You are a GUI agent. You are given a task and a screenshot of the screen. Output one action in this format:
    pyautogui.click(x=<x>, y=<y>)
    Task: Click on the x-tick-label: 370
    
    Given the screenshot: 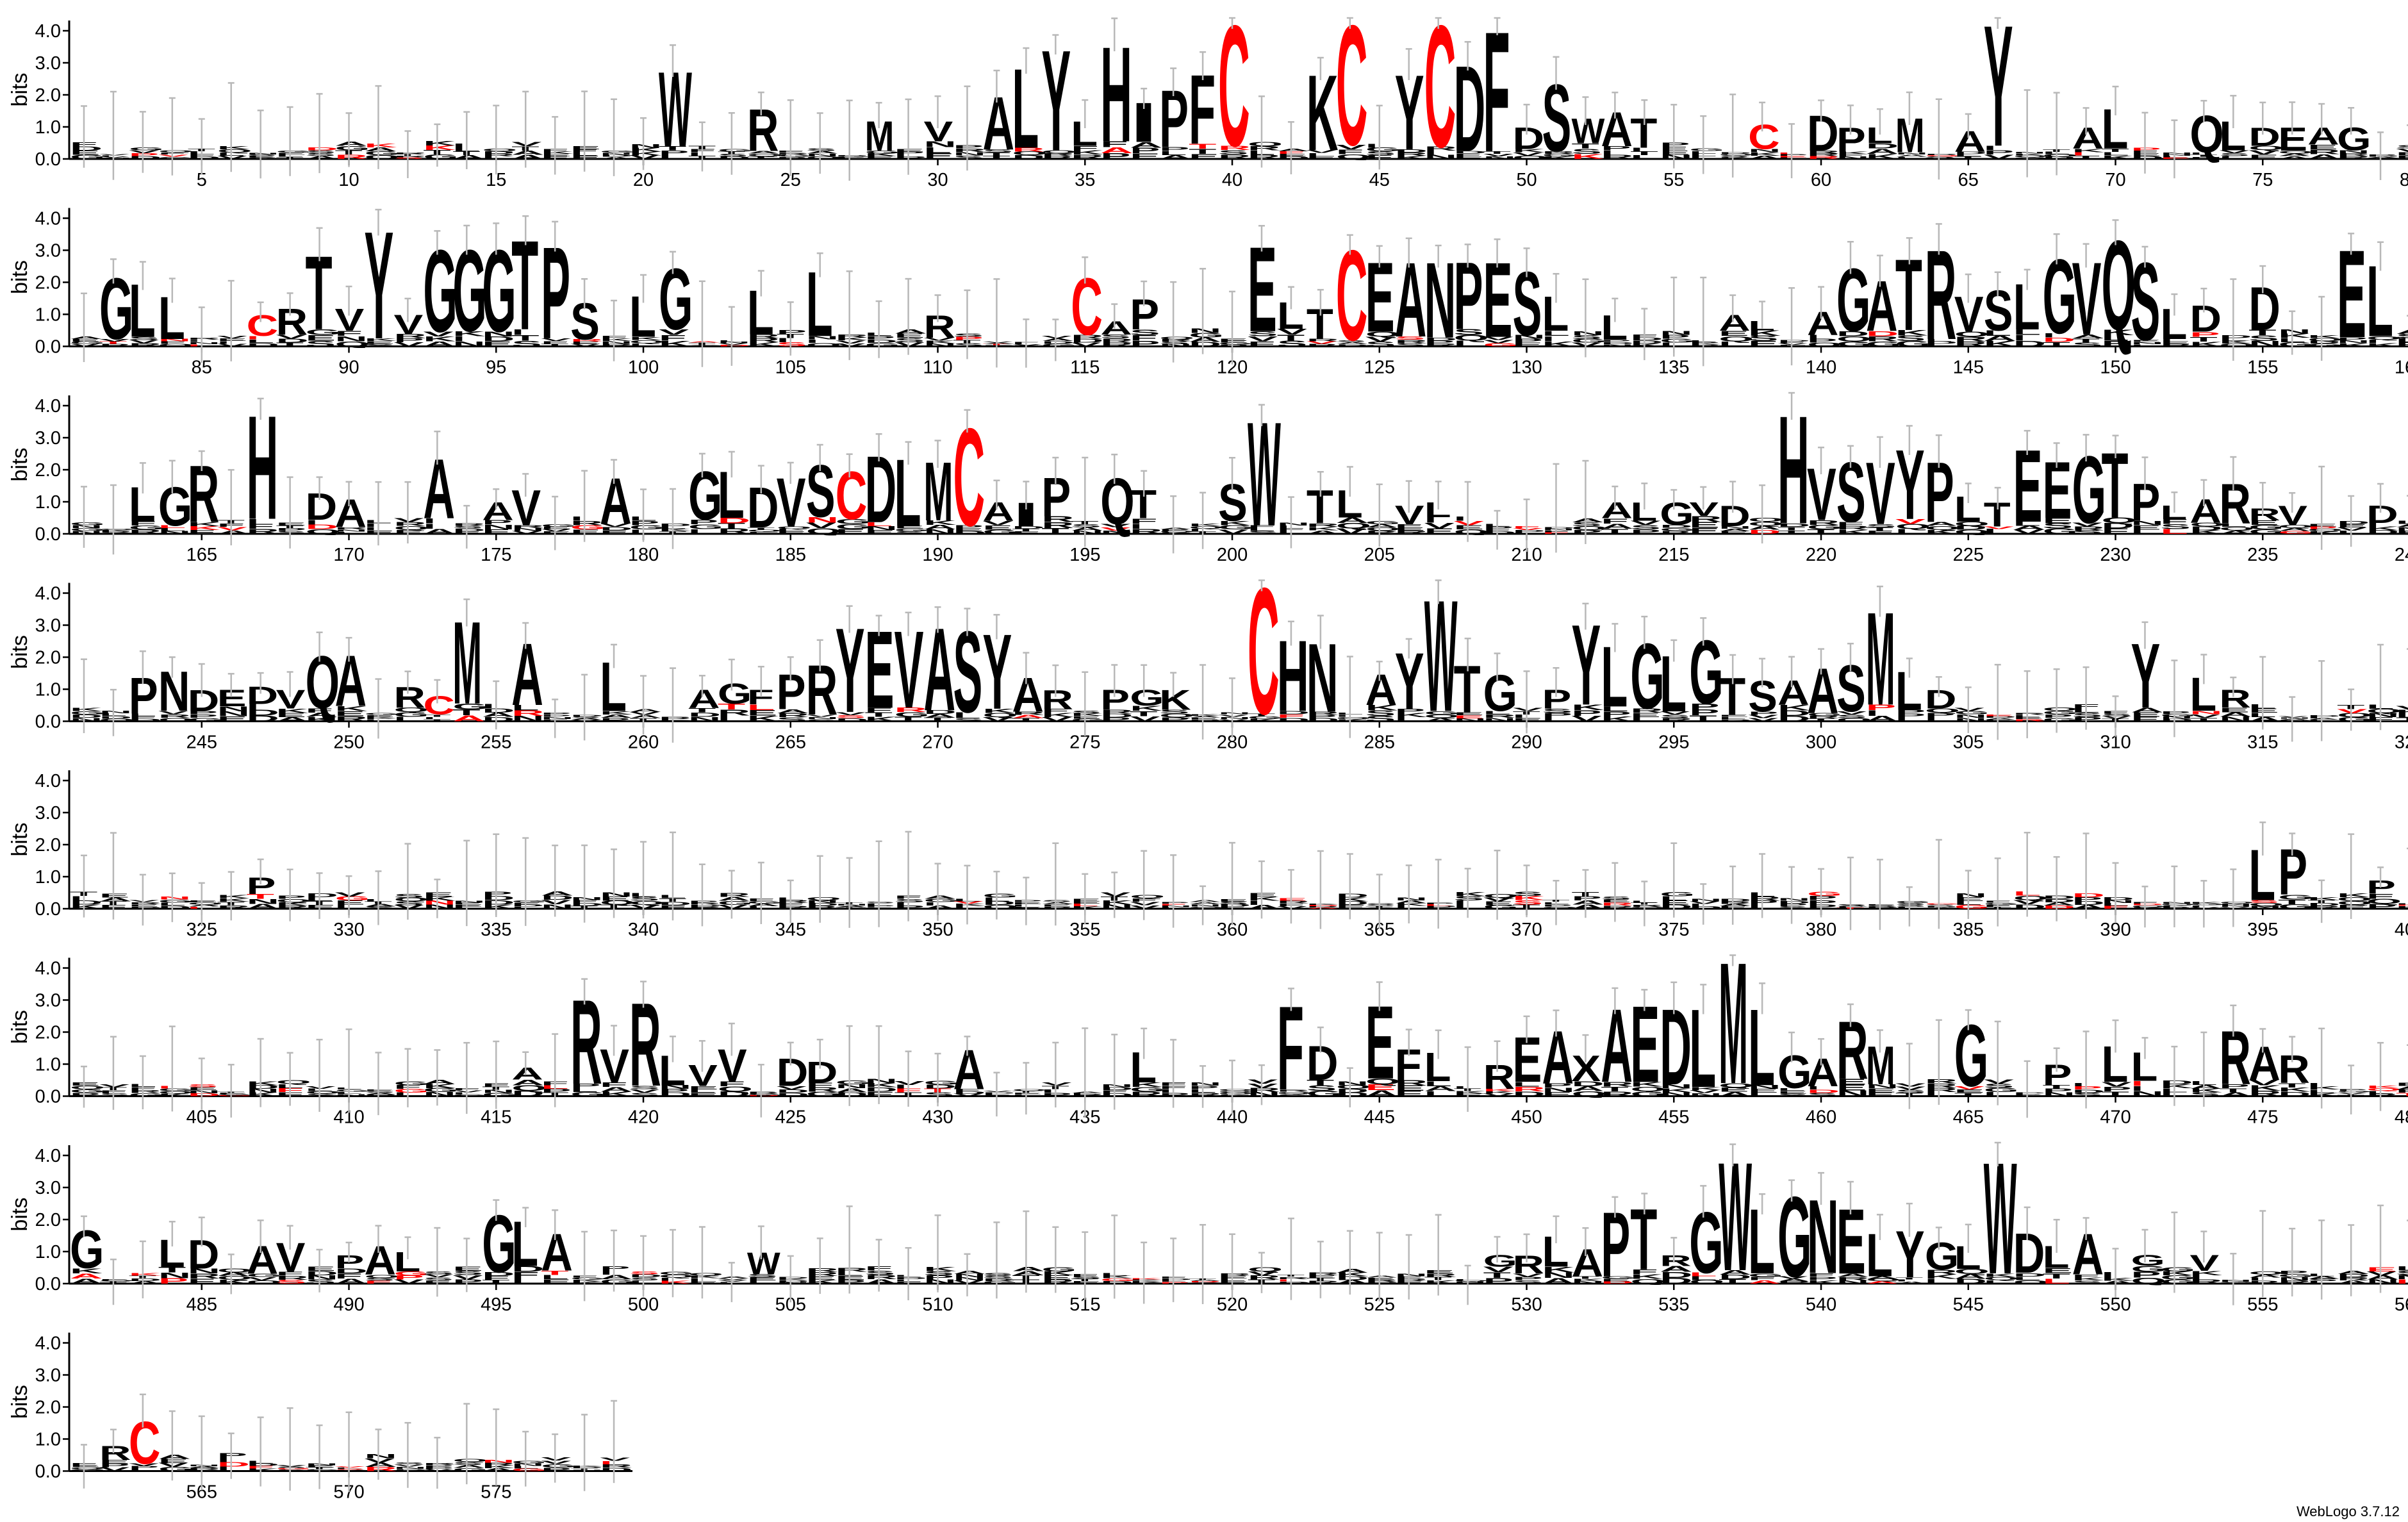 What is the action you would take?
    pyautogui.click(x=1527, y=930)
    